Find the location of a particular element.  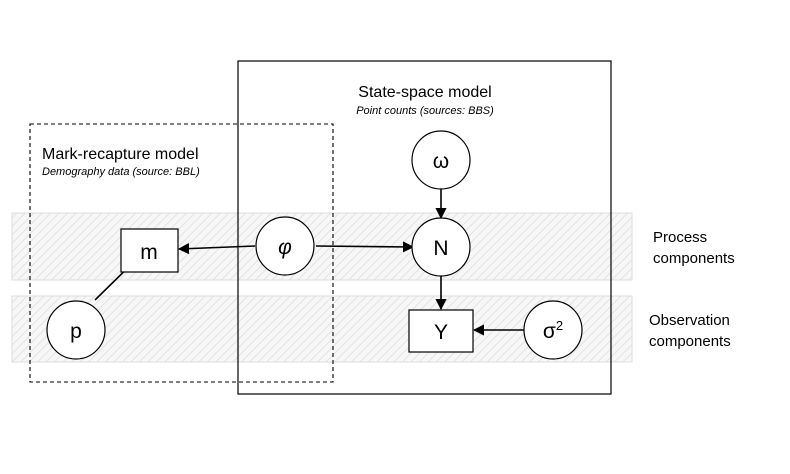

node-omega: ω is located at coordinates (441, 160).